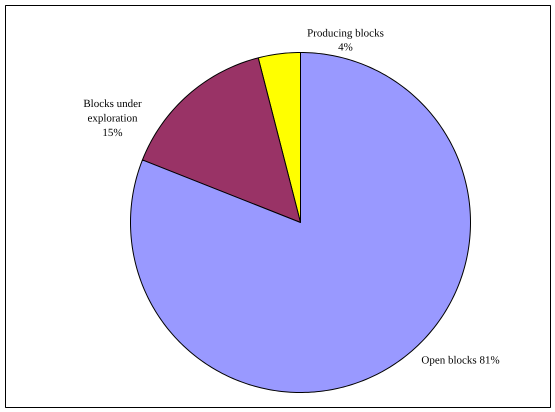  I want to click on data-label: 15%, so click(112, 132).